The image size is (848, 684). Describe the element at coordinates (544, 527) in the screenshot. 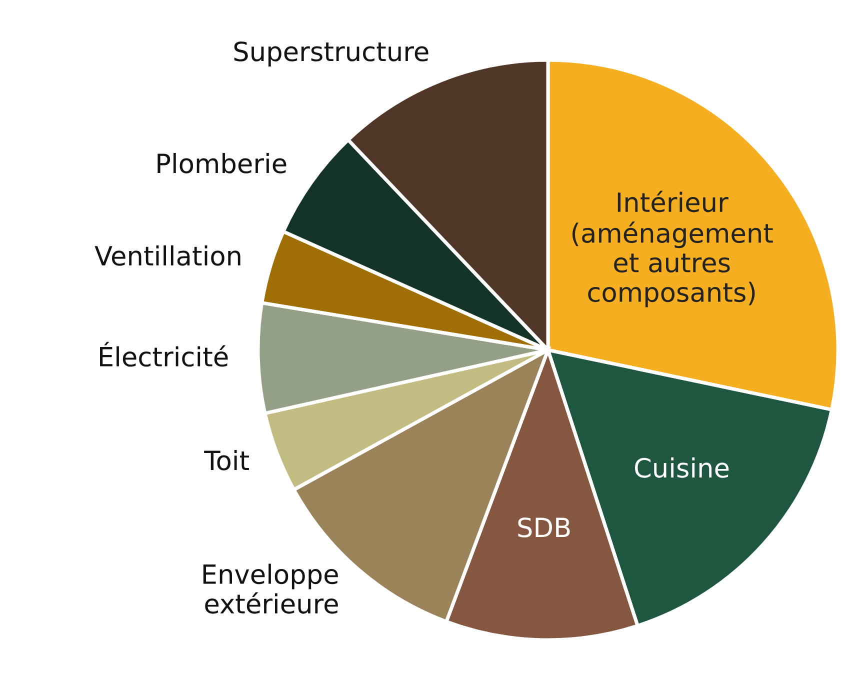

I see `slice-label: SDB` at that location.